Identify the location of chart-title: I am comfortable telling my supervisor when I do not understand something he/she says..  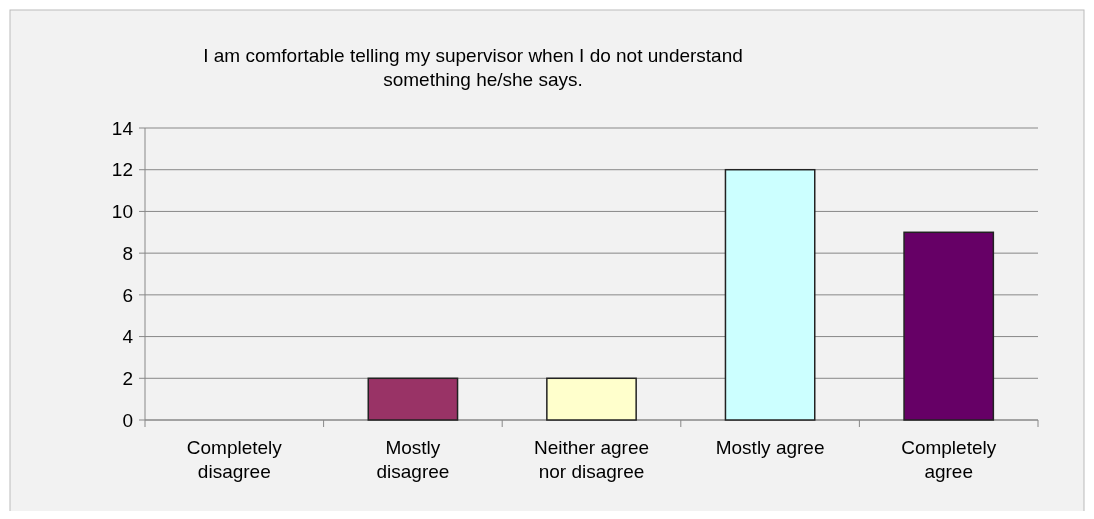
(473, 67).